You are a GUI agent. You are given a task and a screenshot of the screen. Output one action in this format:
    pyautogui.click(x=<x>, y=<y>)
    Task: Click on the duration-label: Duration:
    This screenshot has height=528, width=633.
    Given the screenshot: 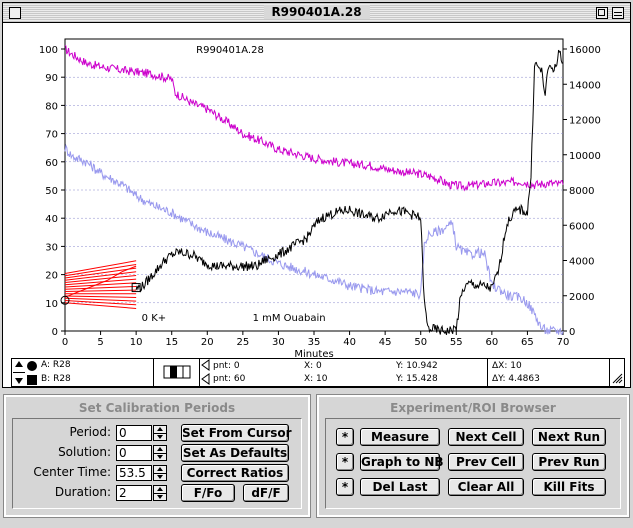 What is the action you would take?
    pyautogui.click(x=82, y=492)
    